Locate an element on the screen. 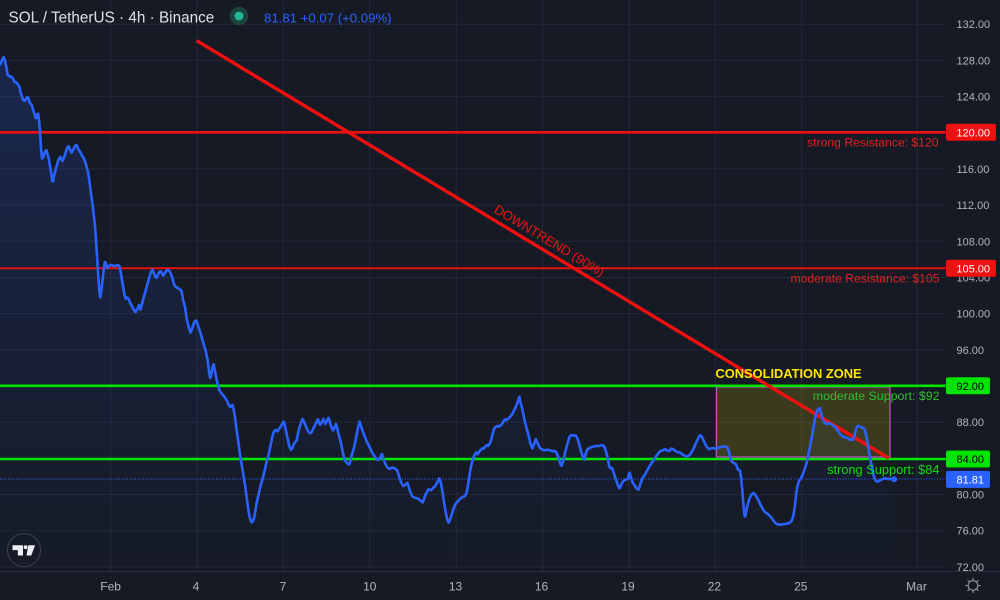 Image resolution: width=1000 pixels, height=600 pixels. svg-text: 108.00 is located at coordinates (974, 242).